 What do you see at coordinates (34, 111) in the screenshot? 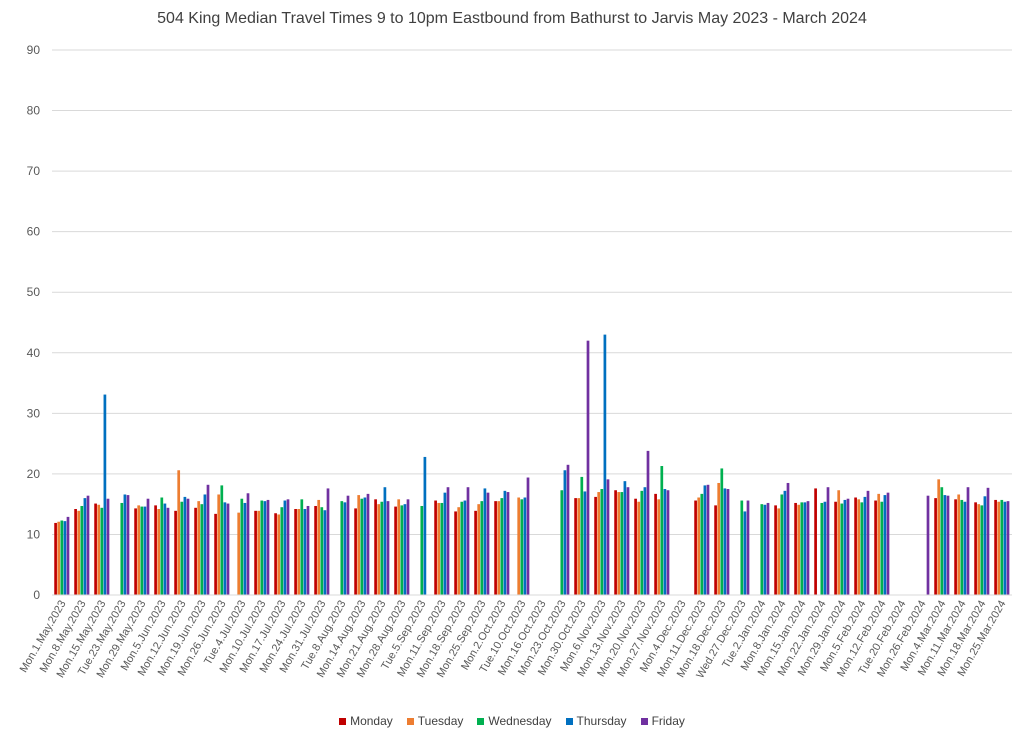
I see `y-tick-label: 80` at bounding box center [34, 111].